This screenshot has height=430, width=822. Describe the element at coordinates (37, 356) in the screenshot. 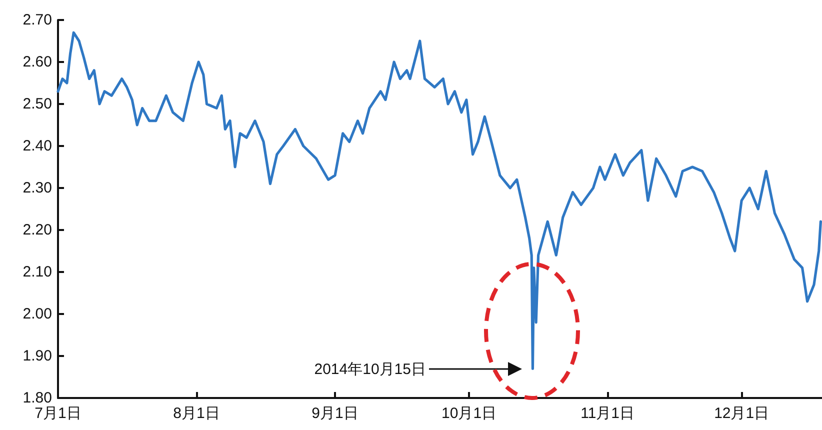

I see `y-tick-label: 1.90` at that location.